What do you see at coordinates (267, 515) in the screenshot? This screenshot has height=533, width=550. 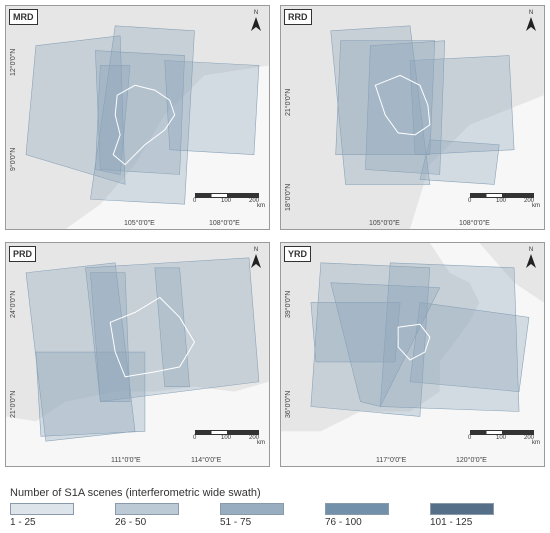 I see `legend-class: 51 - 75` at bounding box center [267, 515].